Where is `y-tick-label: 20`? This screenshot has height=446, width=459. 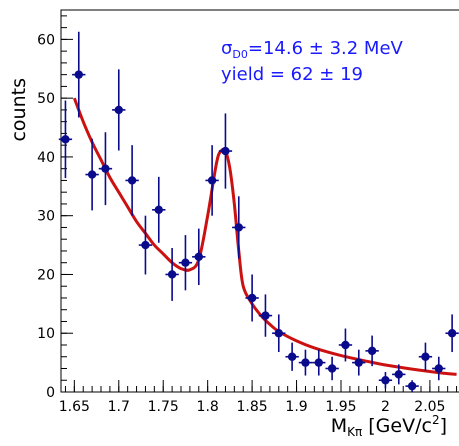
y-tick-label: 20 is located at coordinates (46, 275).